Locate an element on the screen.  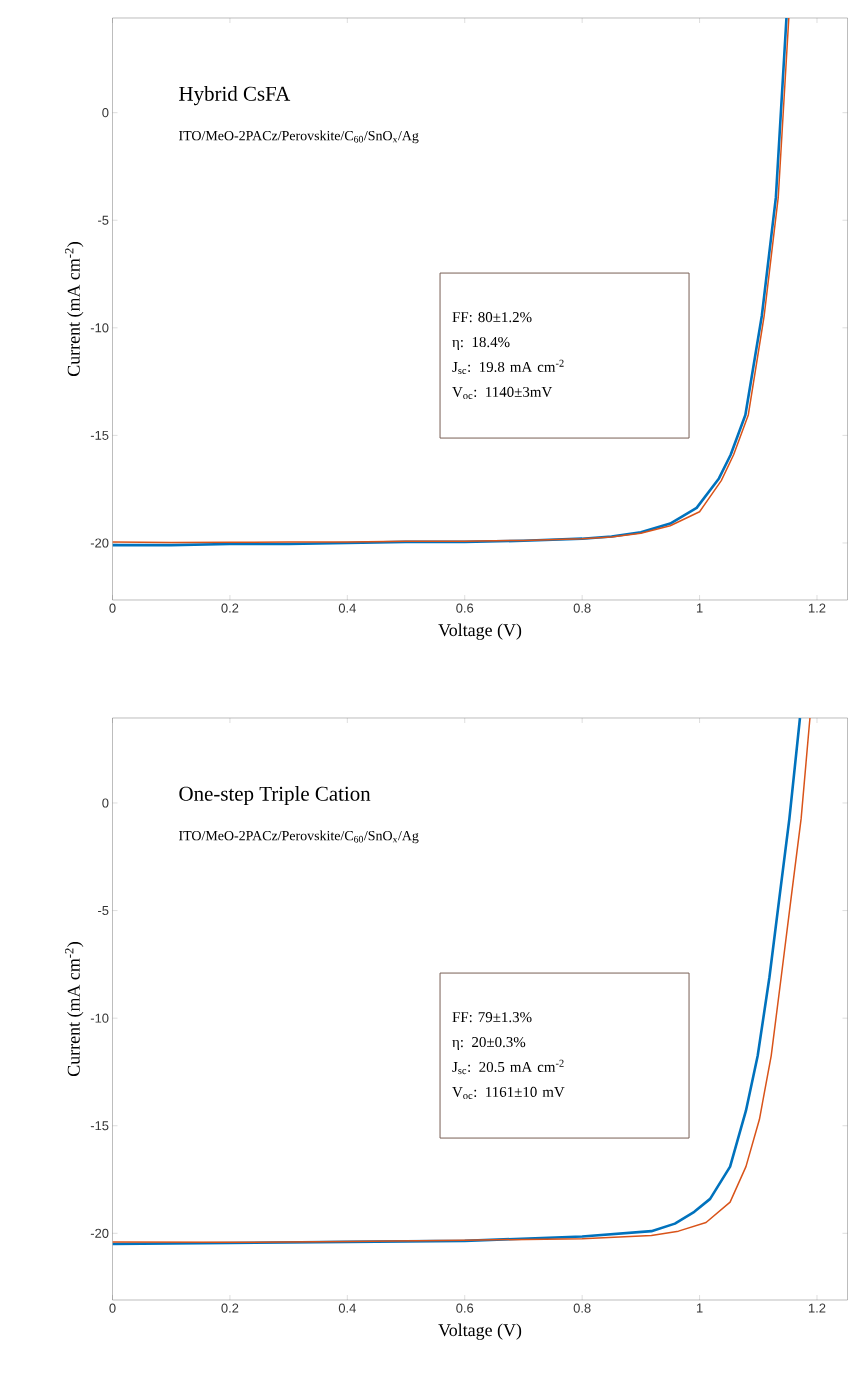
text: One-step Triple Cation is located at coordinates (275, 796).